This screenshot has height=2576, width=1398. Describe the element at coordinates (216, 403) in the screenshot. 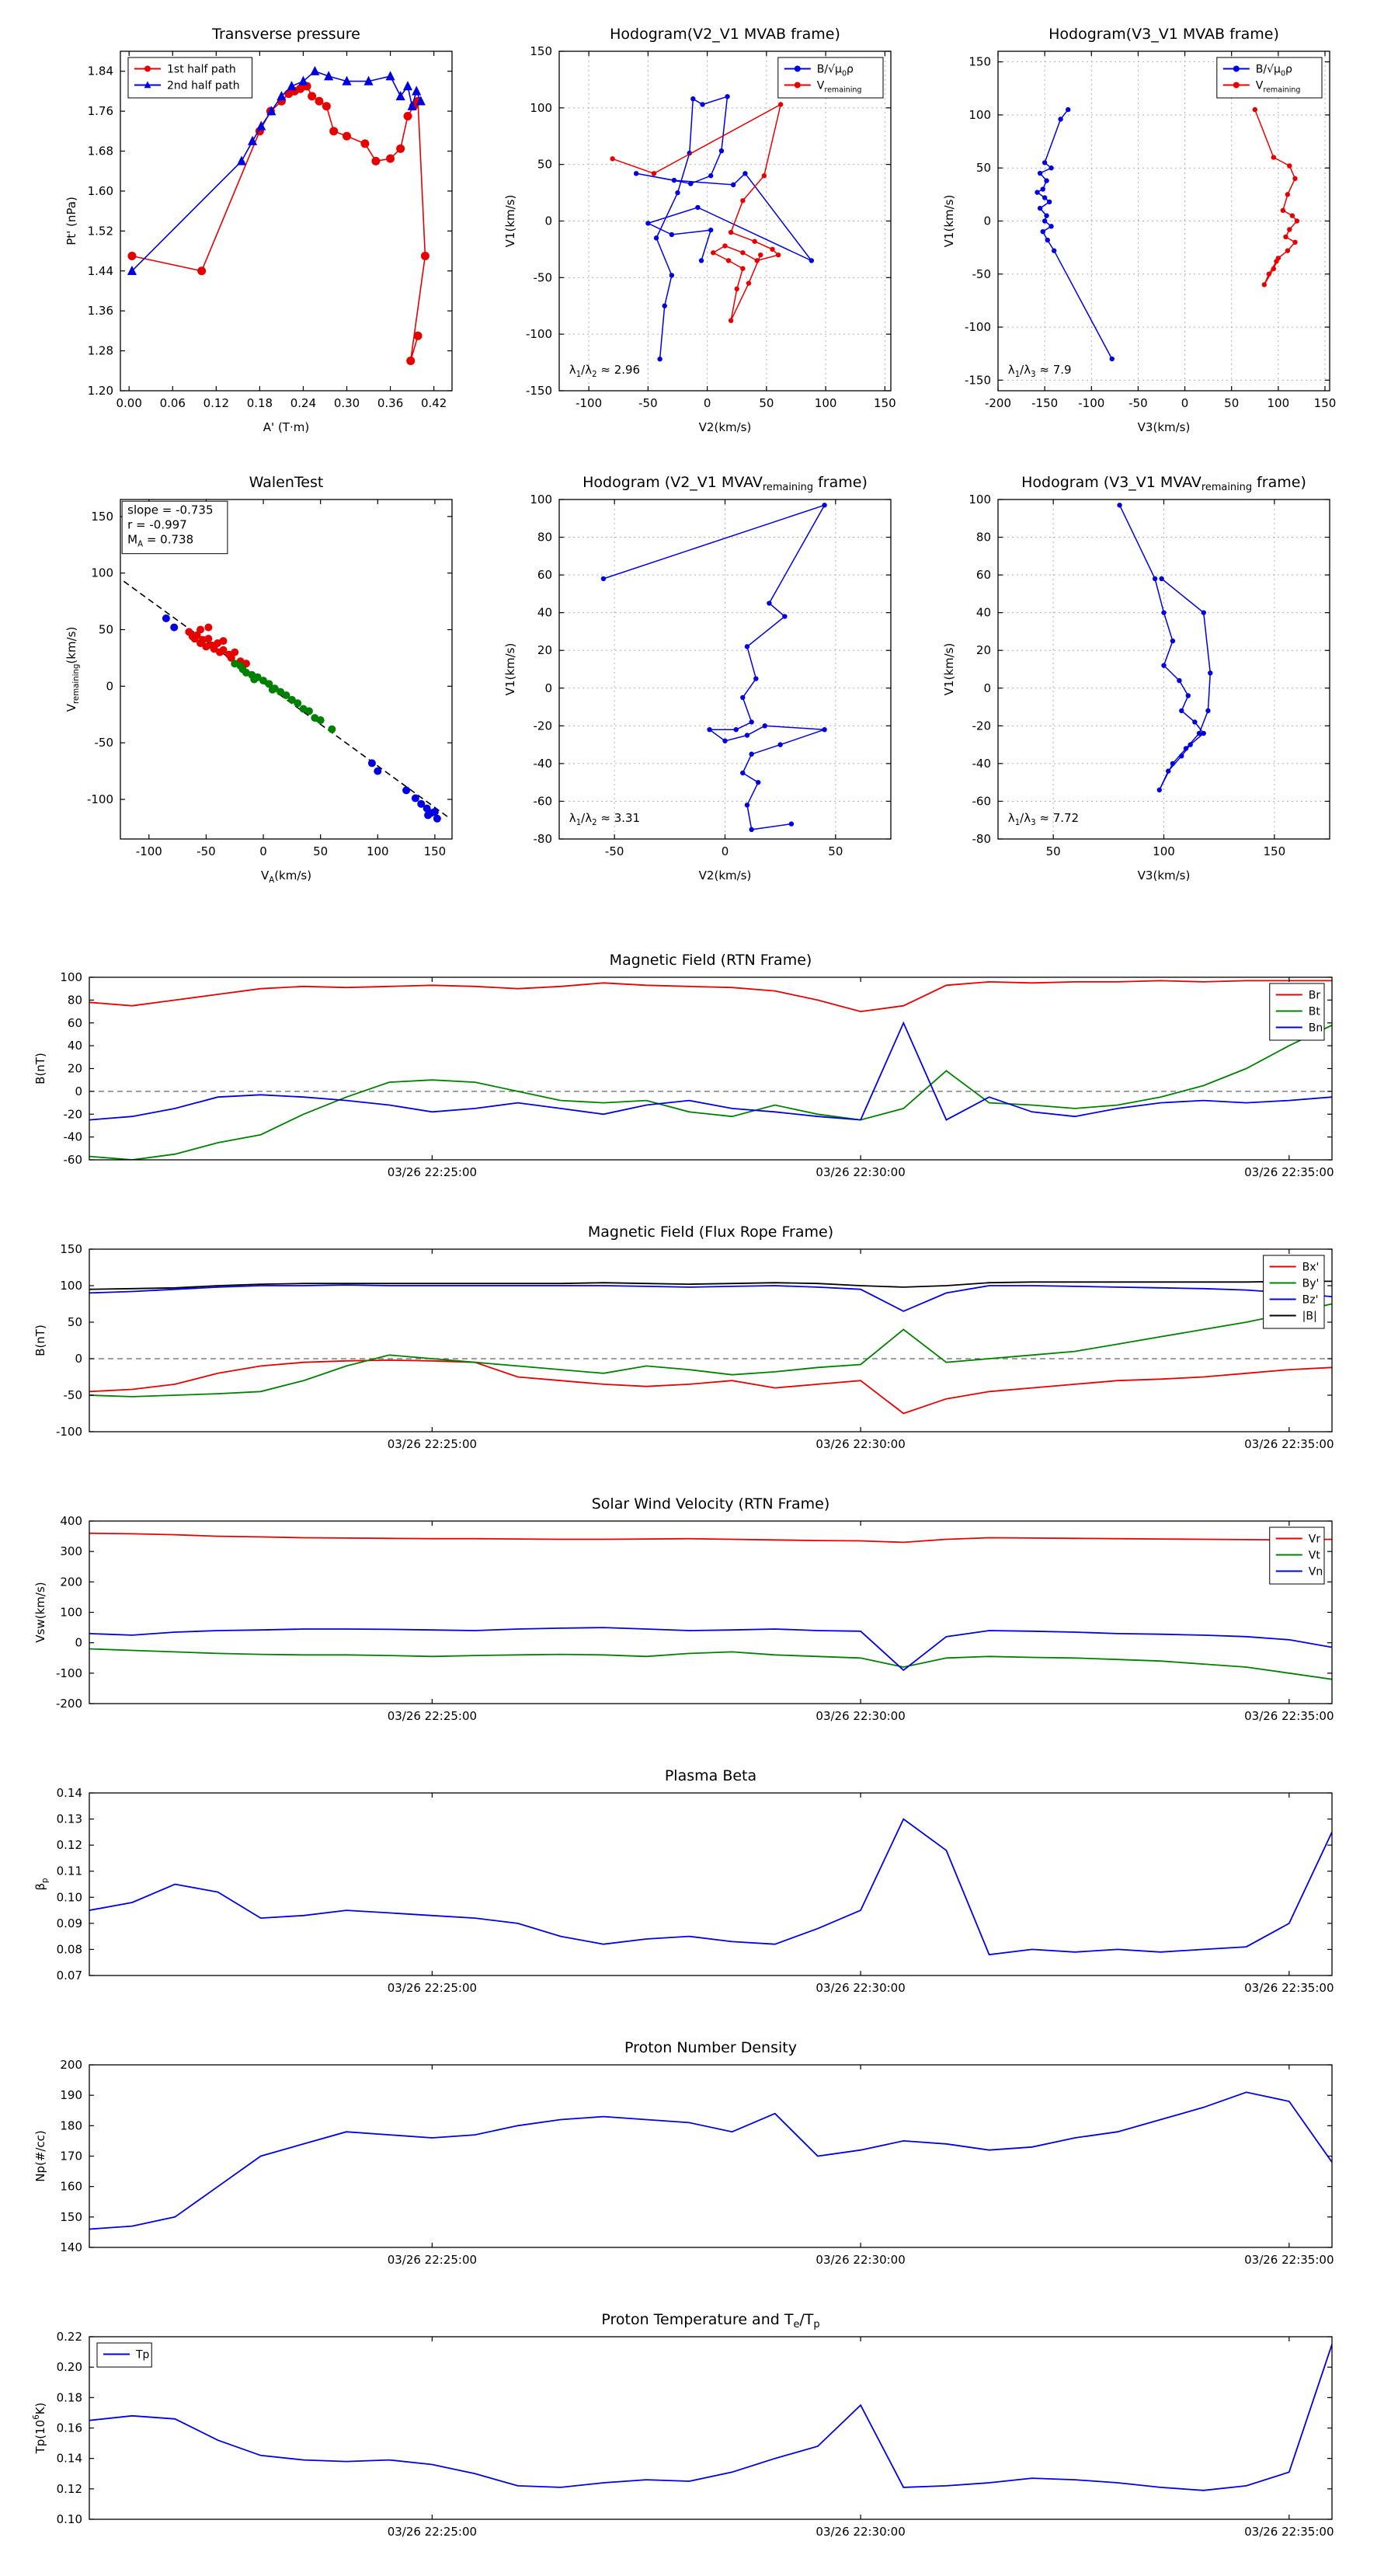

I see `svg-text: 0.12` at that location.